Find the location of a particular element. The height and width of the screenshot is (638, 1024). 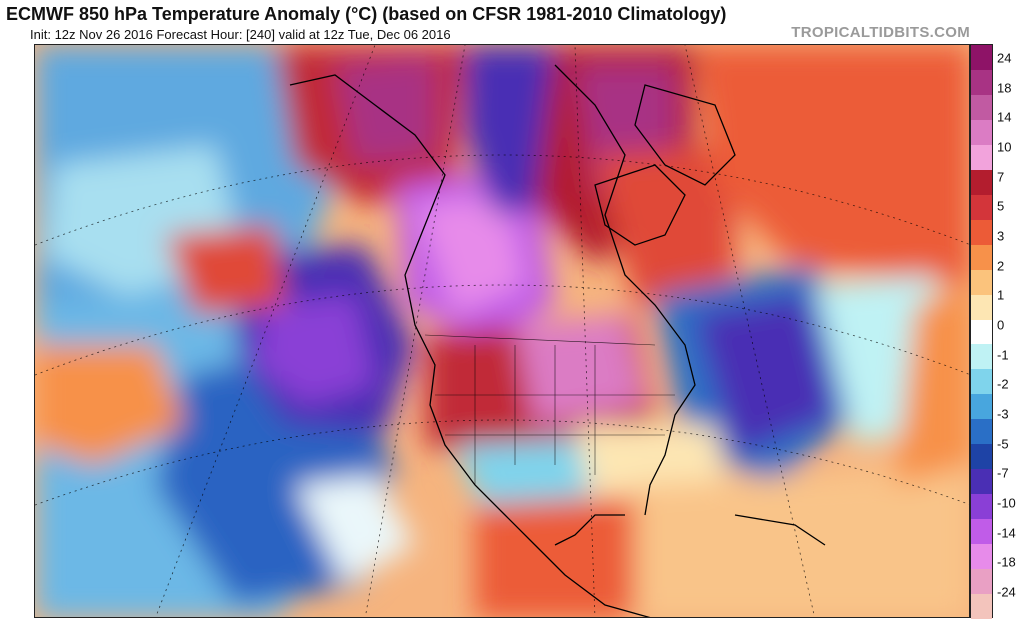

colorbar-tick-label: -24 is located at coordinates (1006, 592).